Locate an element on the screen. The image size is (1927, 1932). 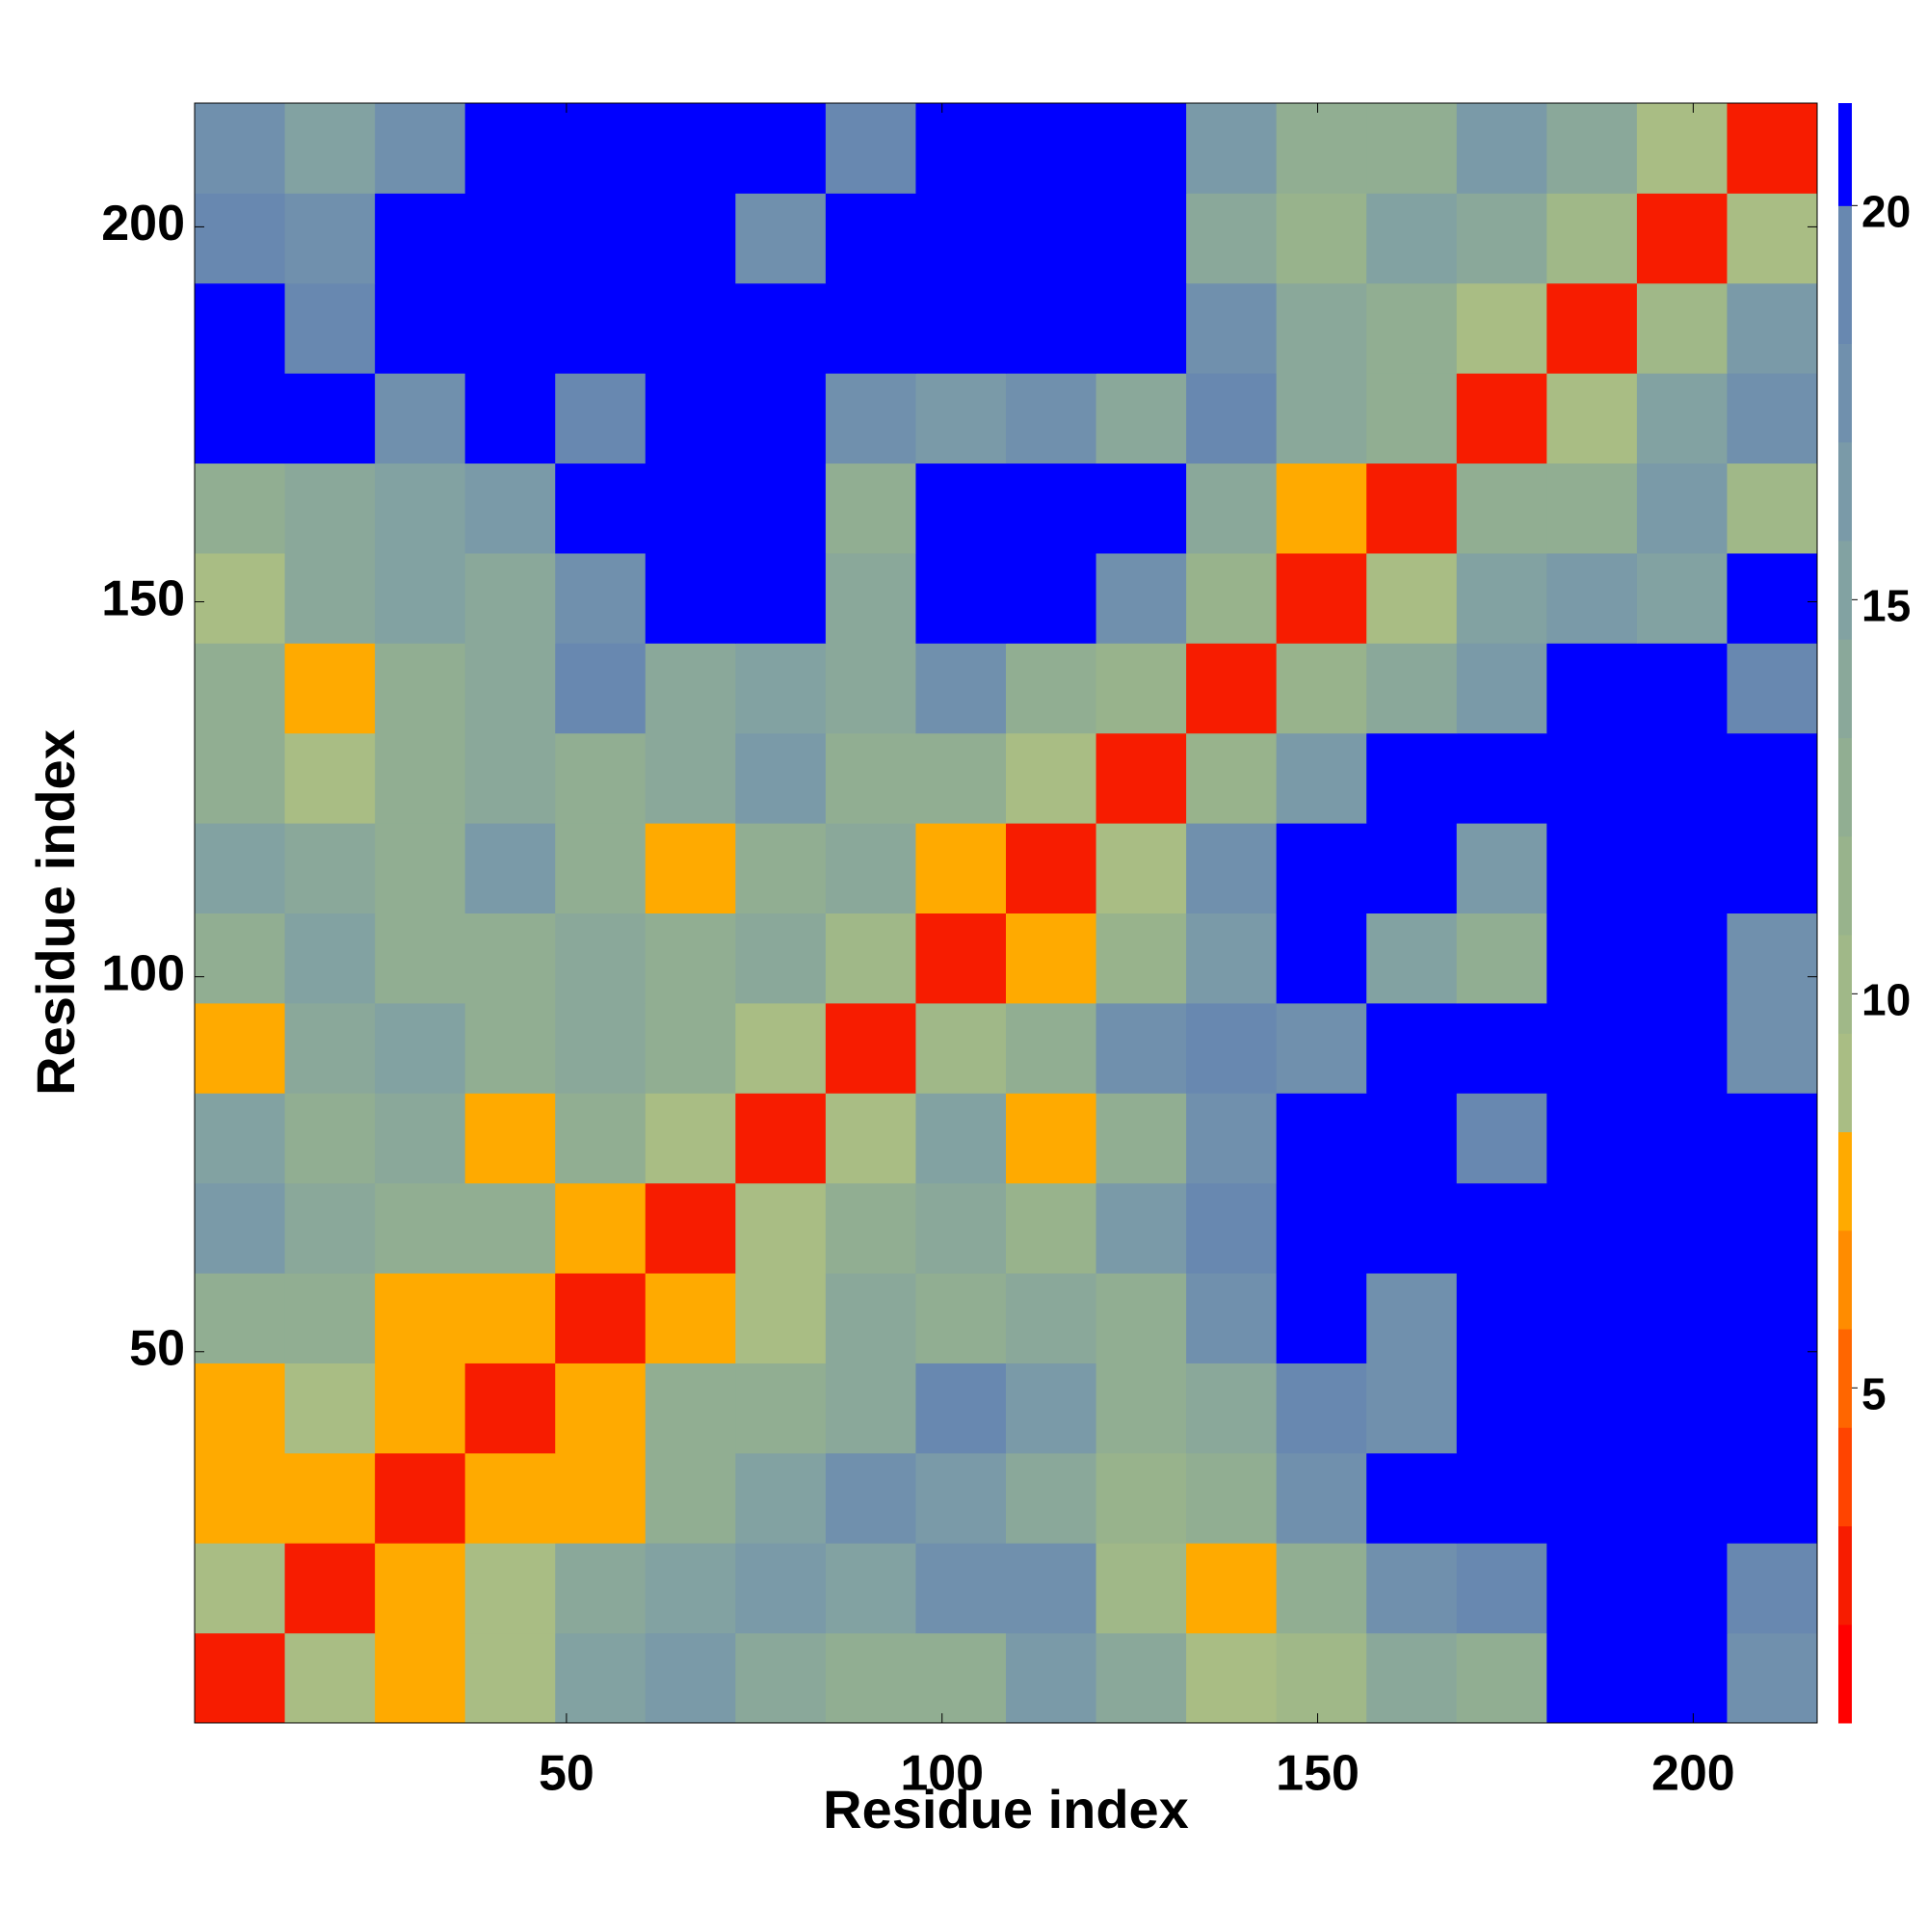
x-tick-label: 100 is located at coordinates (942, 1774).